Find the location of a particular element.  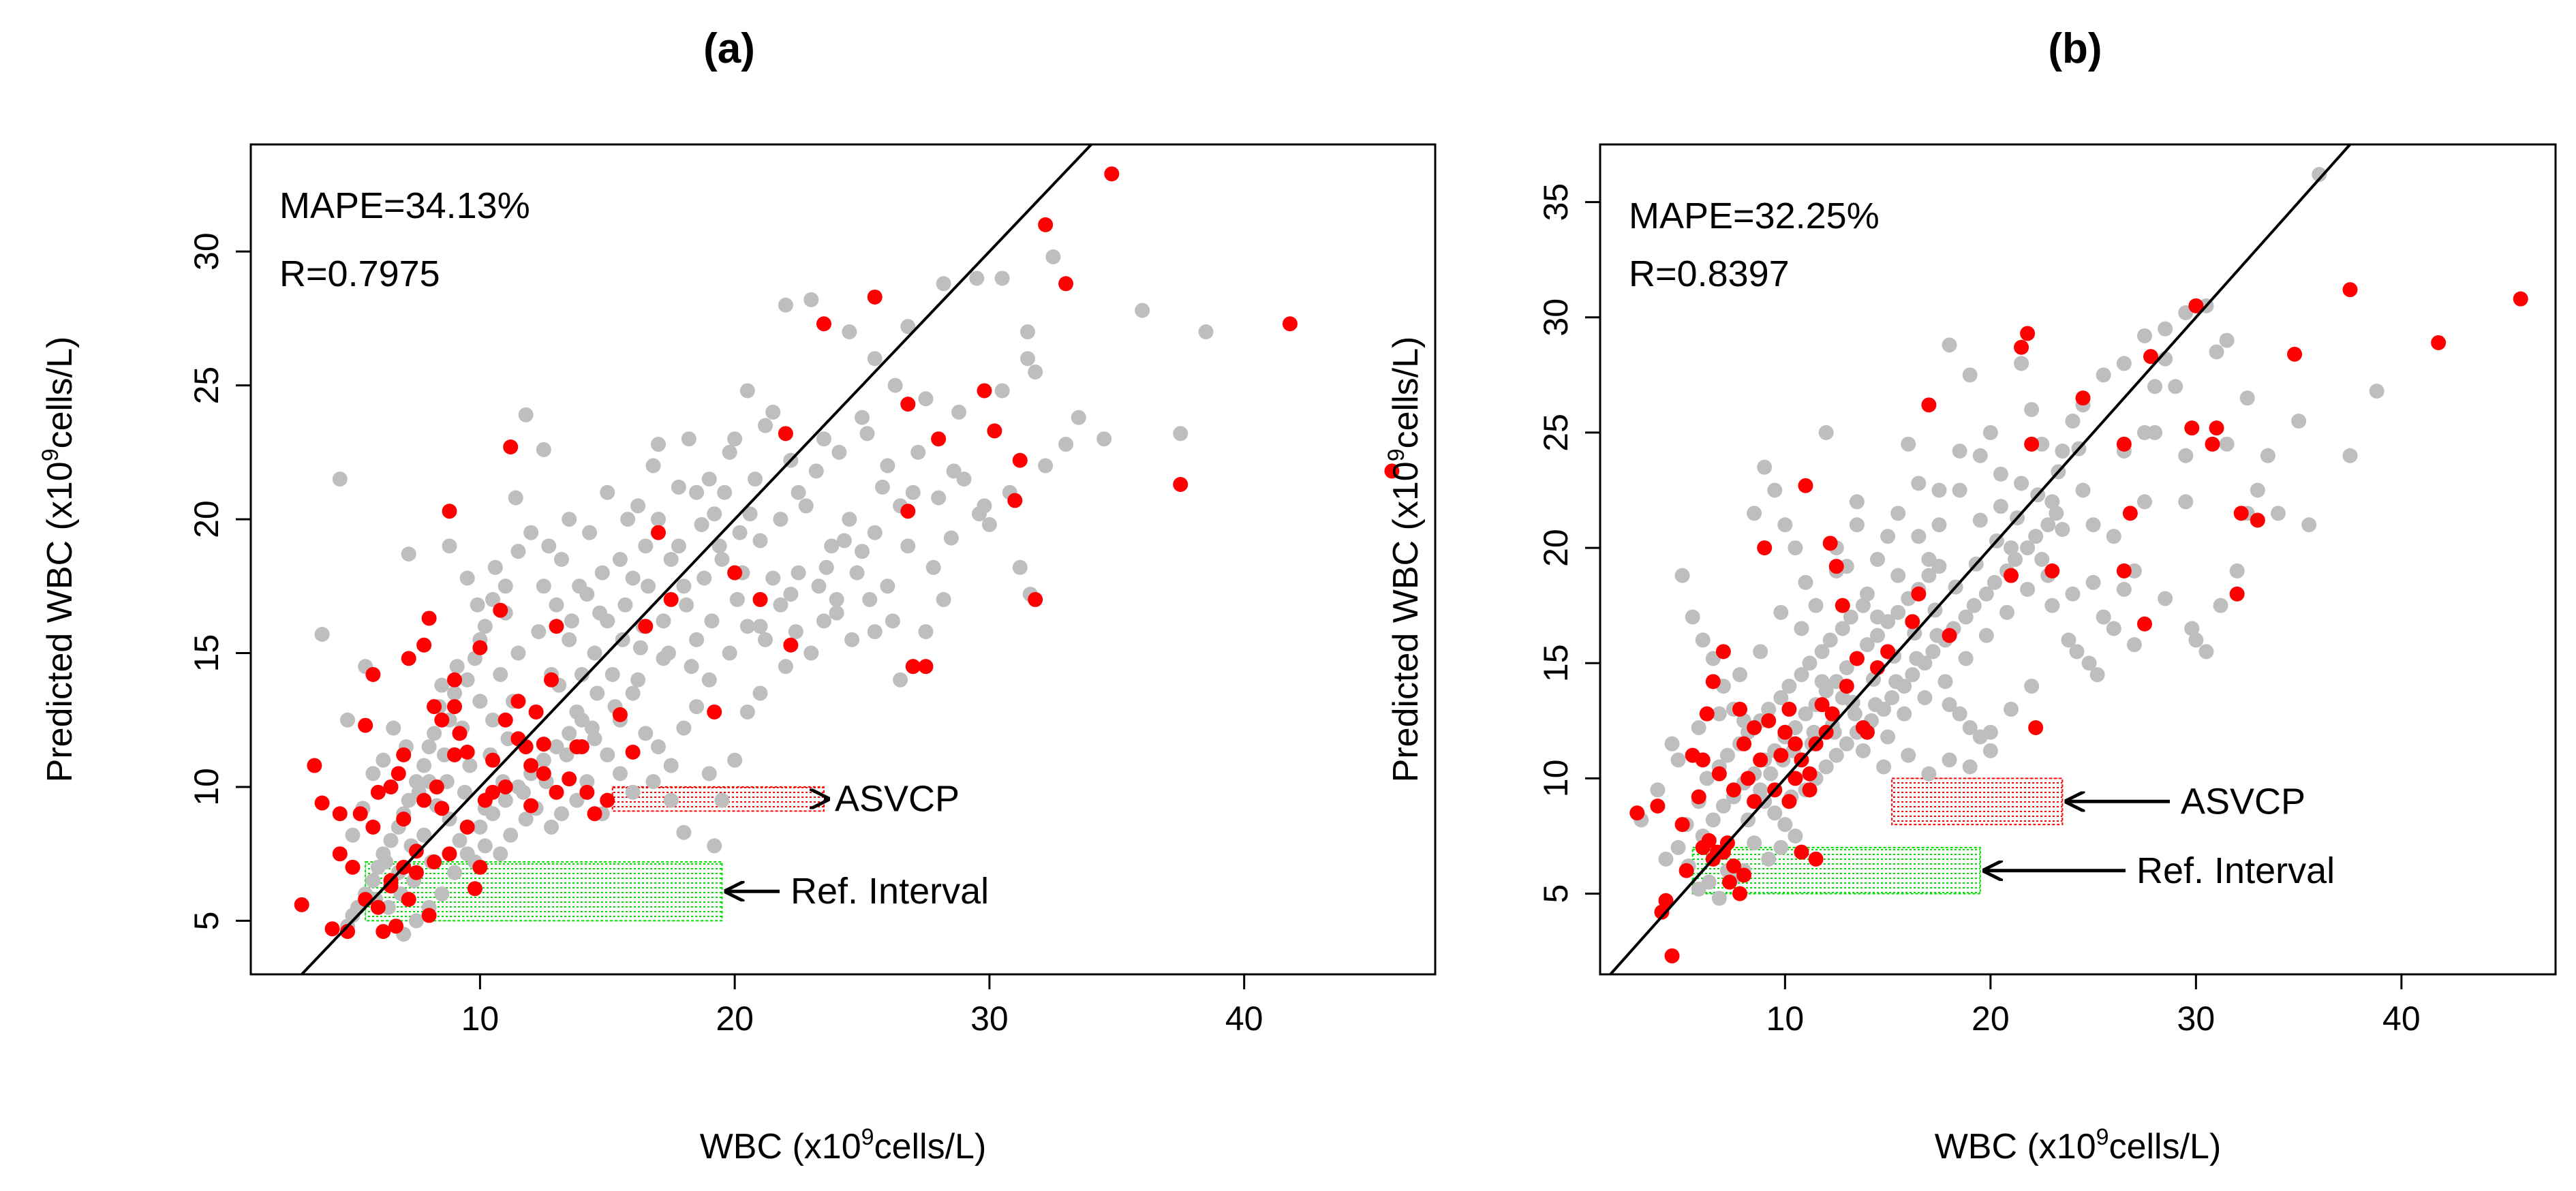

x-tick-label: 20 is located at coordinates (735, 1019).